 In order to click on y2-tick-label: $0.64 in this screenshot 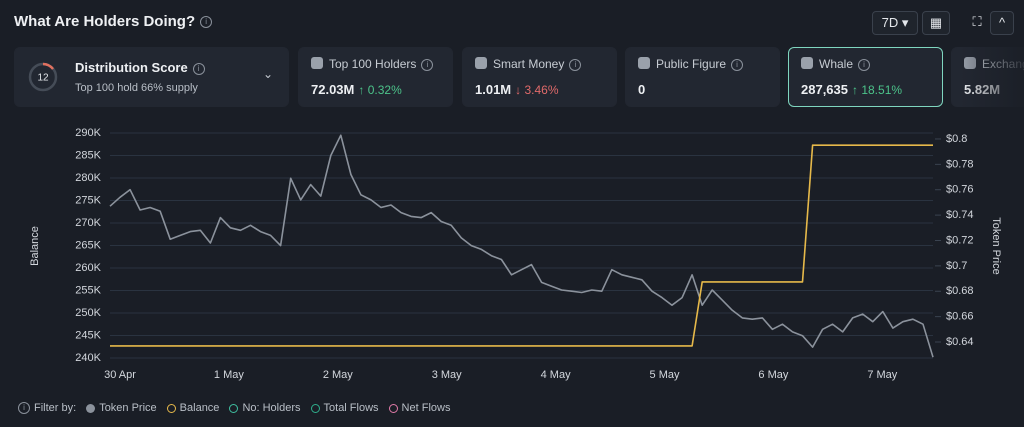, I will do `click(960, 342)`.